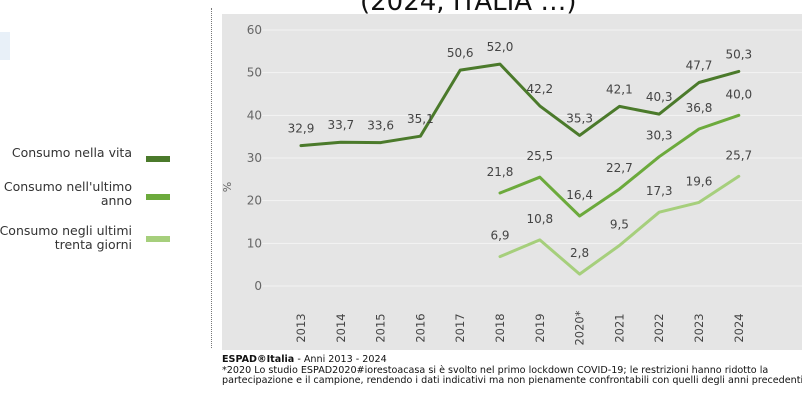  I want to click on data-label: 40,3, so click(659, 97).